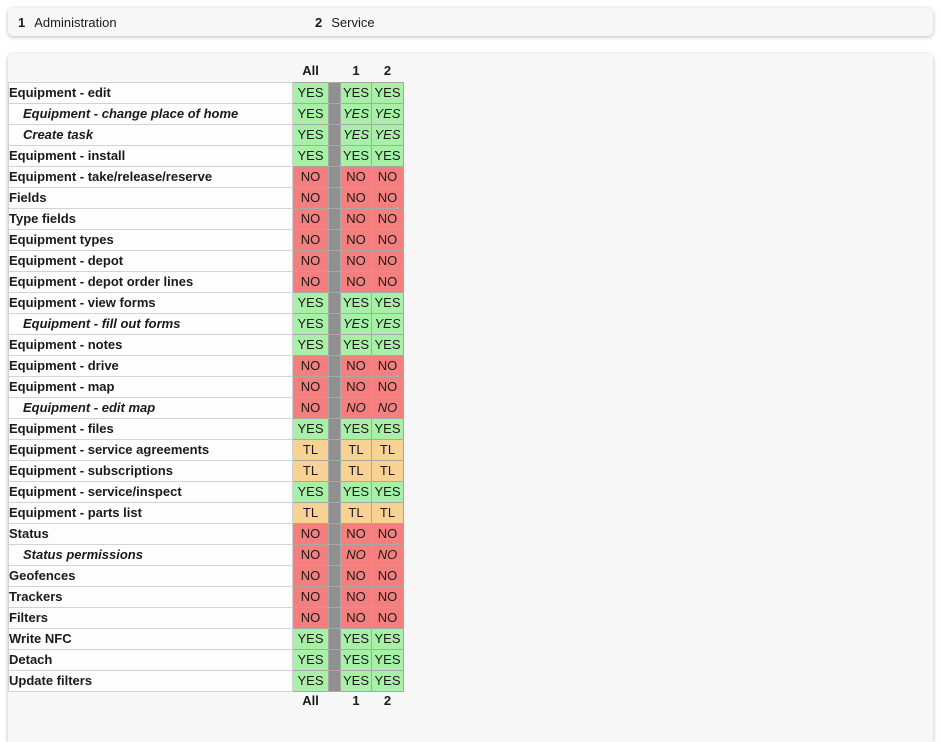 This screenshot has height=742, width=941. What do you see at coordinates (387, 701) in the screenshot?
I see `footer-header-2: 2` at bounding box center [387, 701].